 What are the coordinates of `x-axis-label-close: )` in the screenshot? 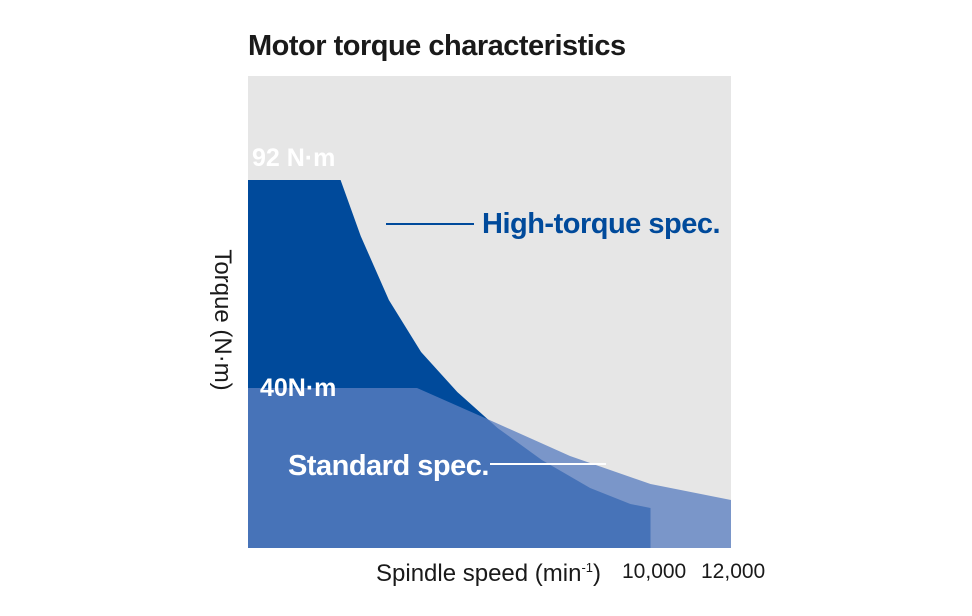 It's located at (597, 573).